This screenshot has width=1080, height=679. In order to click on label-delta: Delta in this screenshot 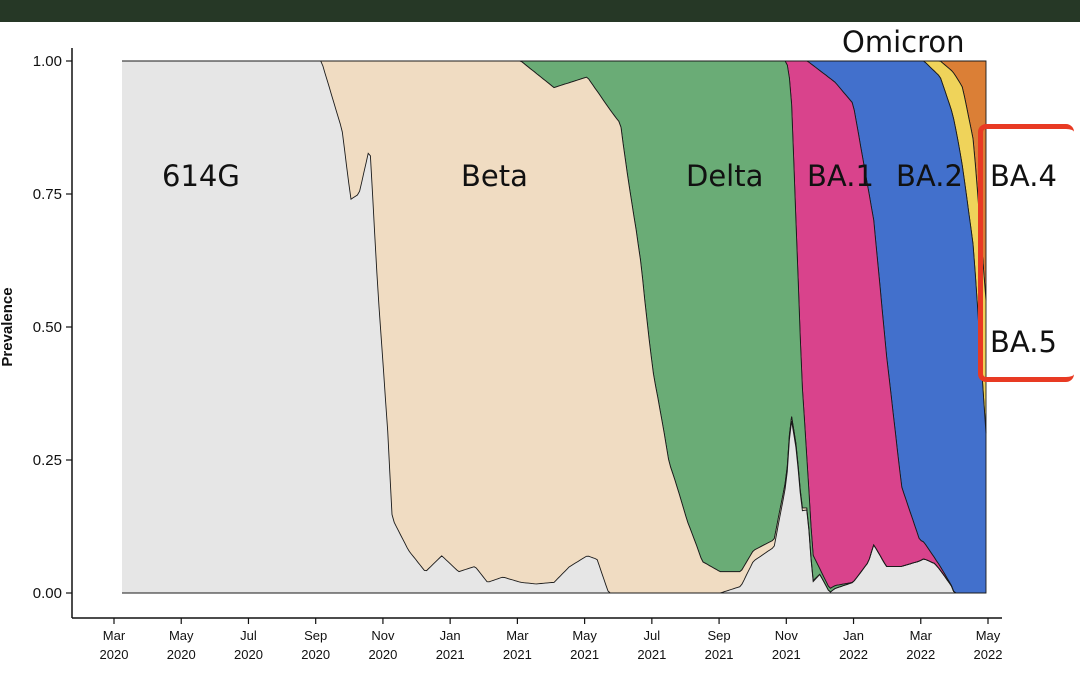, I will do `click(724, 176)`.